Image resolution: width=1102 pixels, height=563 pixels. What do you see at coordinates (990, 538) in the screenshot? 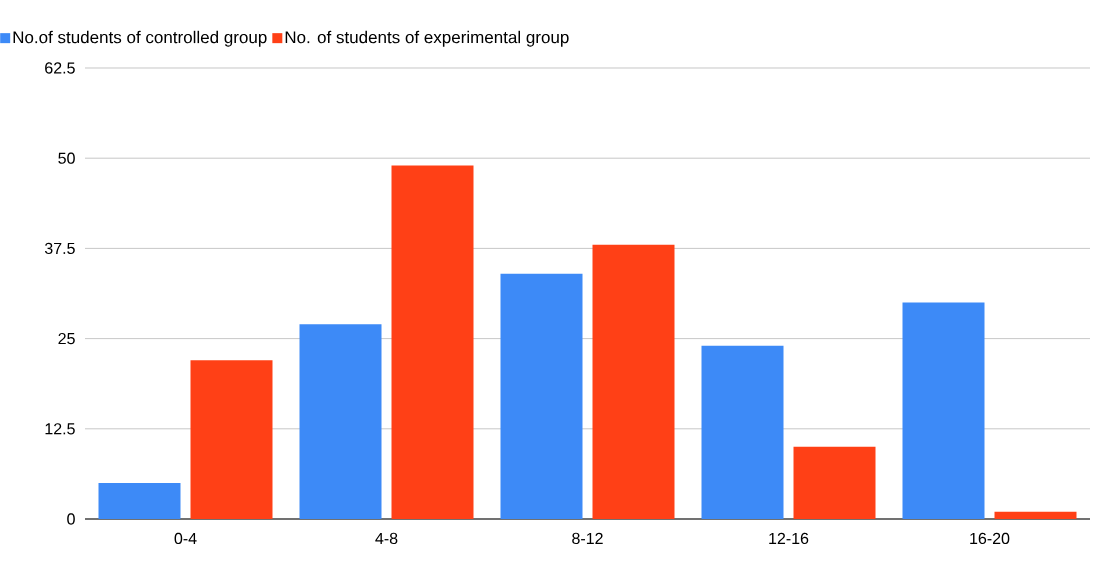
I see `x-tick-label: 16-20` at bounding box center [990, 538].